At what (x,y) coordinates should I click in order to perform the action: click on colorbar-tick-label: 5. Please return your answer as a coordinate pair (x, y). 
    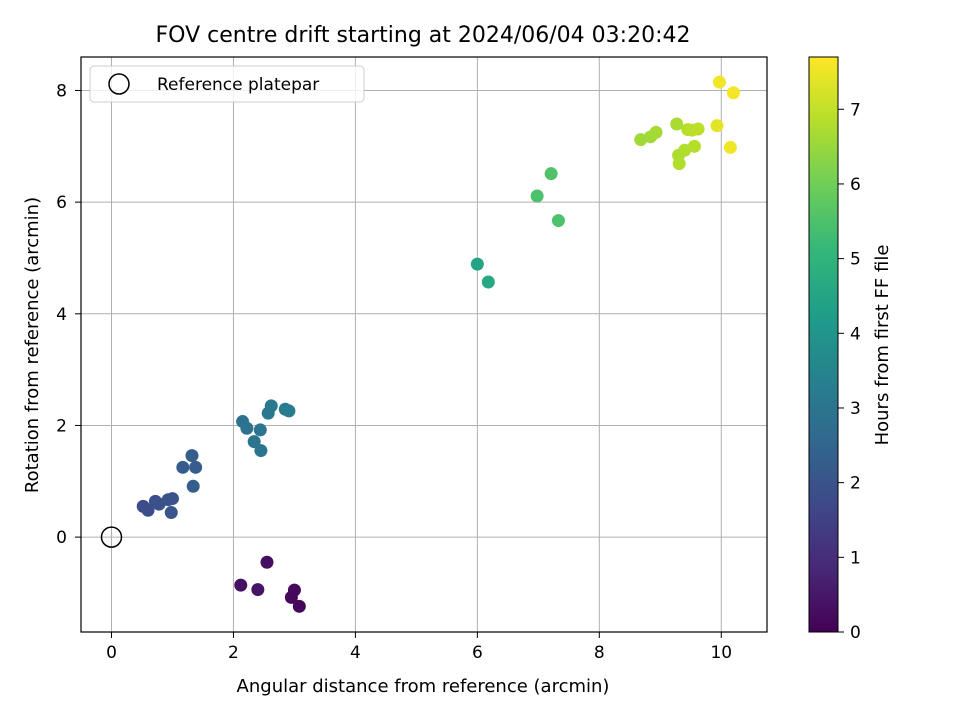
    Looking at the image, I should click on (855, 260).